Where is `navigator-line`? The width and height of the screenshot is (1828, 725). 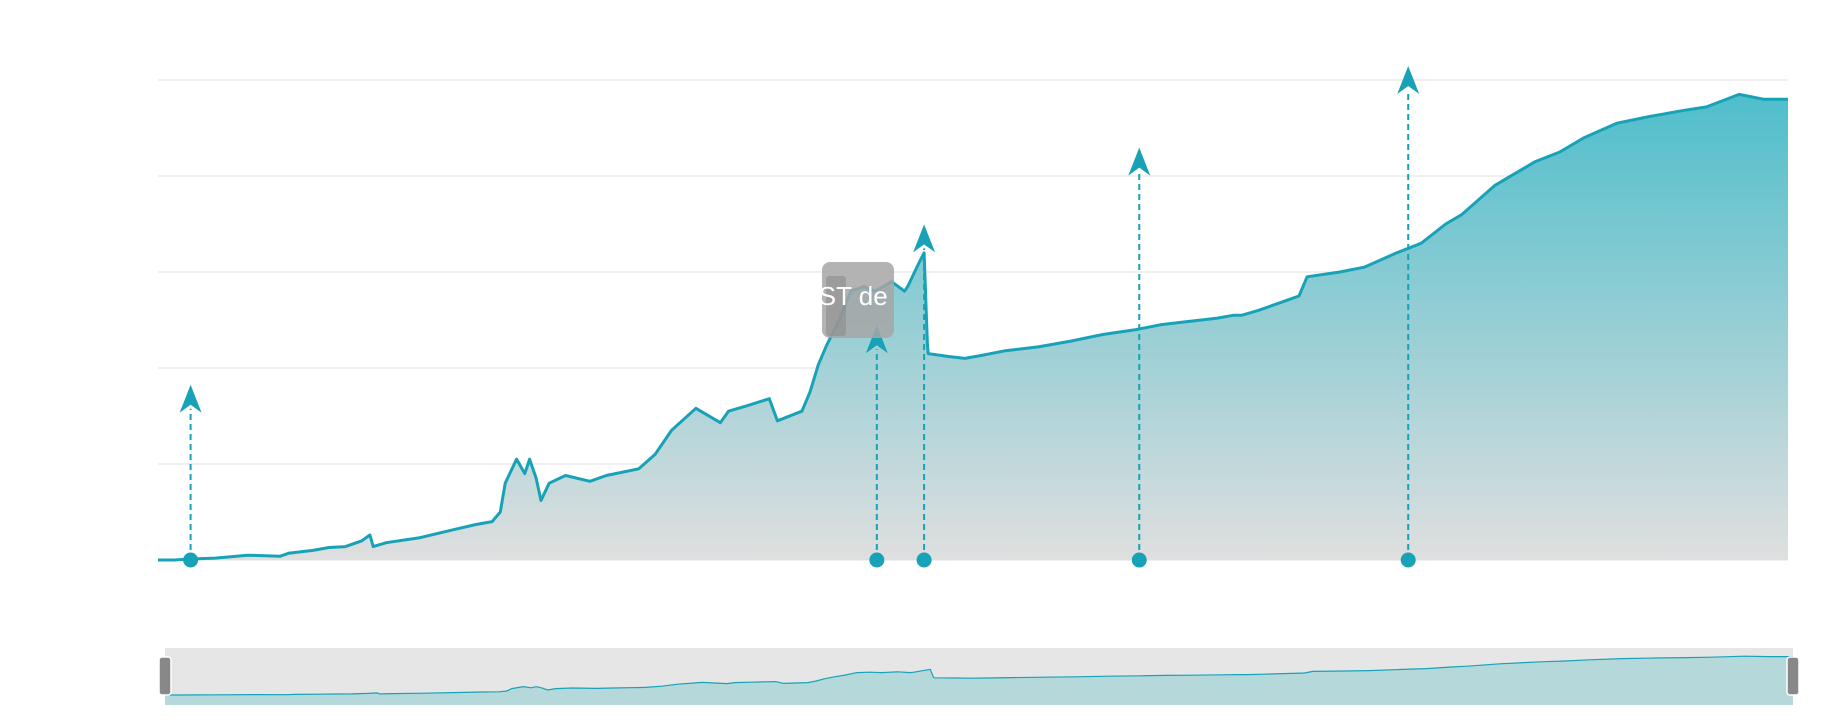 navigator-line is located at coordinates (979, 675).